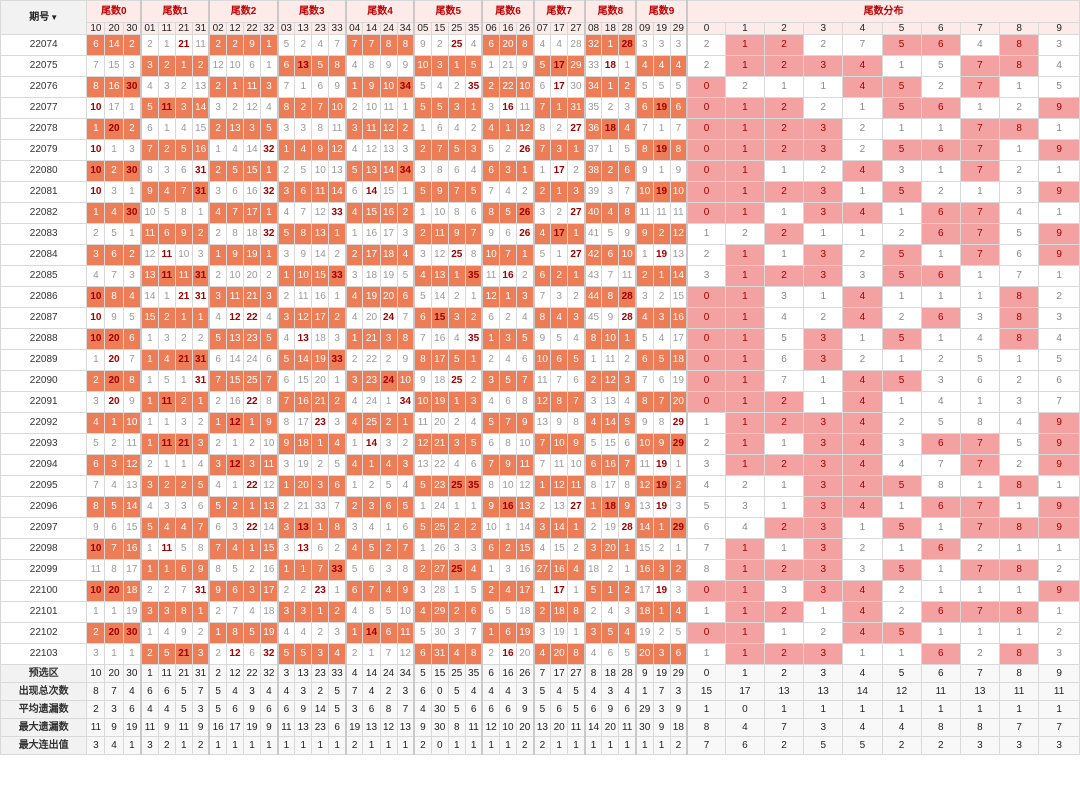  Describe the element at coordinates (132, 549) in the screenshot. I see `trend-cell: 16` at that location.